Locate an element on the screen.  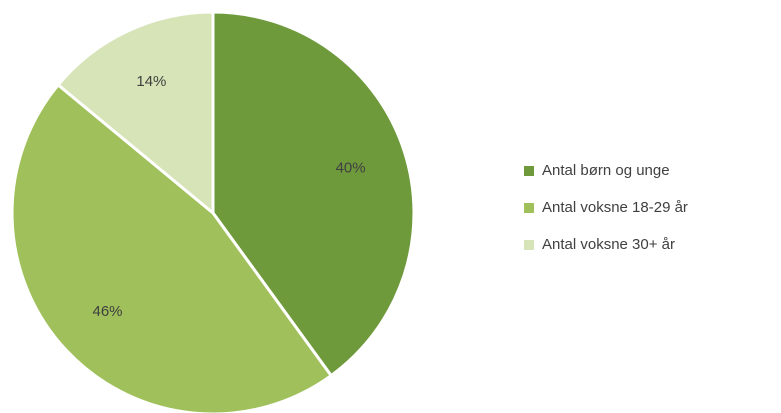
legend-label-3: Antal voksne 30+ år is located at coordinates (608, 244).